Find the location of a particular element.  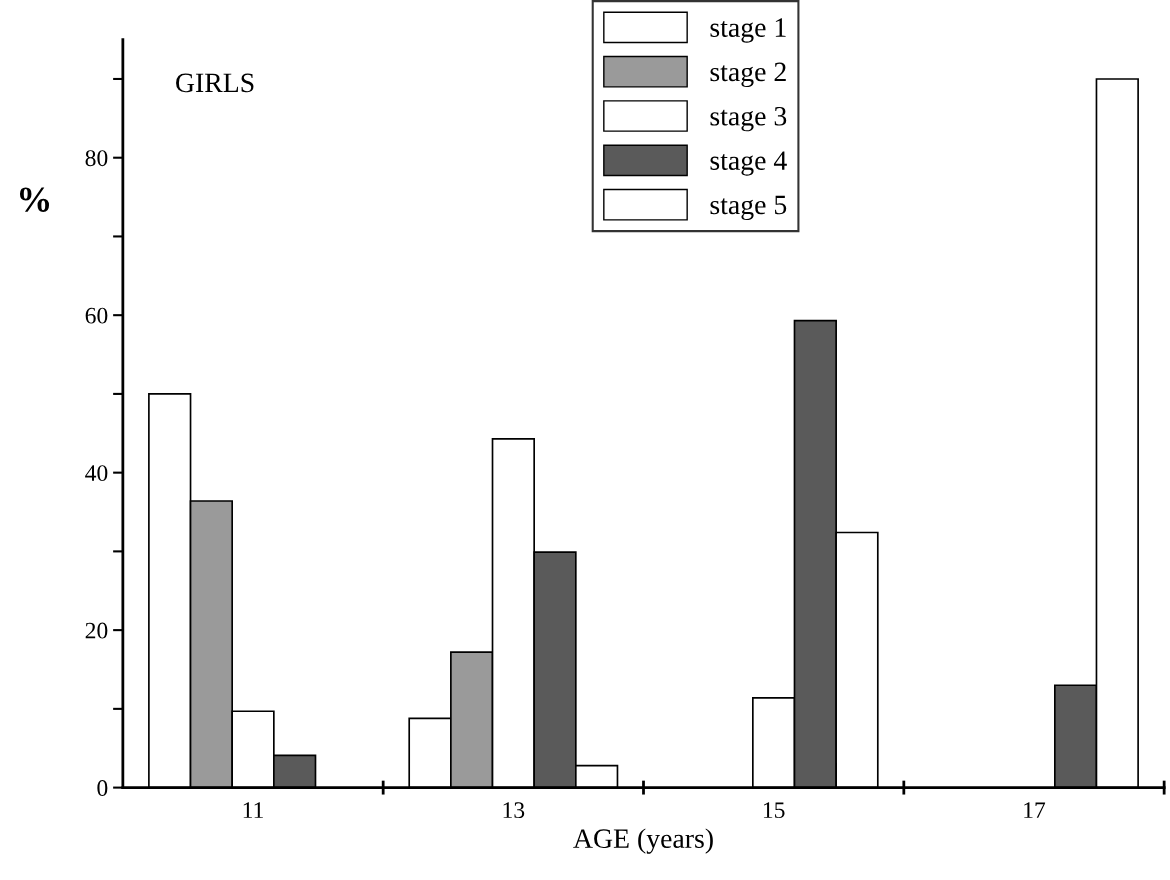

x-axis-title: AGE (years) is located at coordinates (643, 841).